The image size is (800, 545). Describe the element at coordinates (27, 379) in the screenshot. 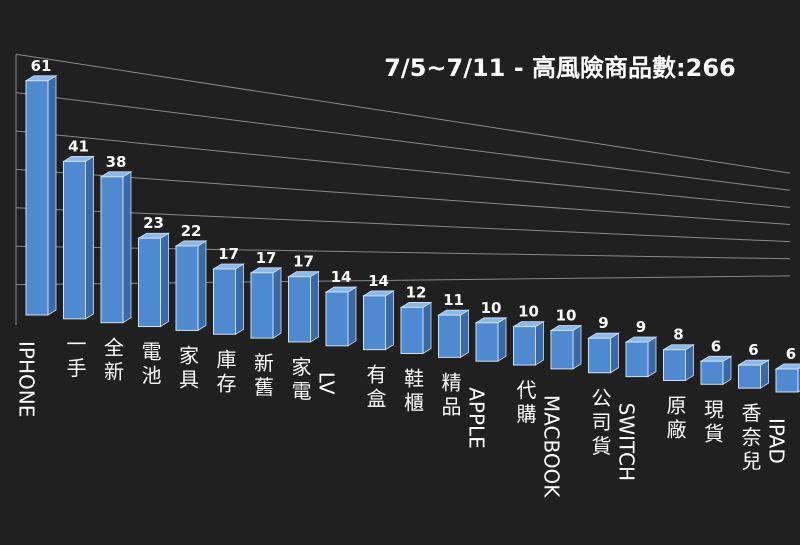

I see `category-label: IPHONE` at that location.